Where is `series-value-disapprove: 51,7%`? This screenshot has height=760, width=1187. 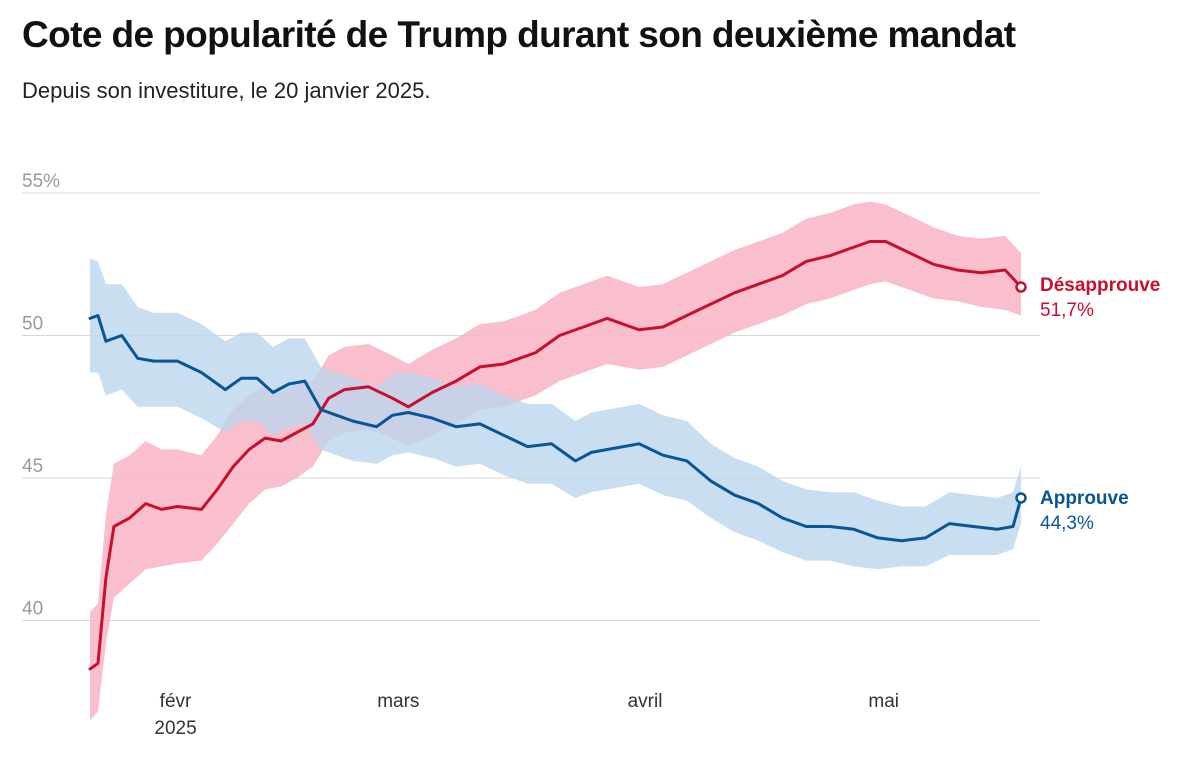 series-value-disapprove: 51,7% is located at coordinates (1067, 310).